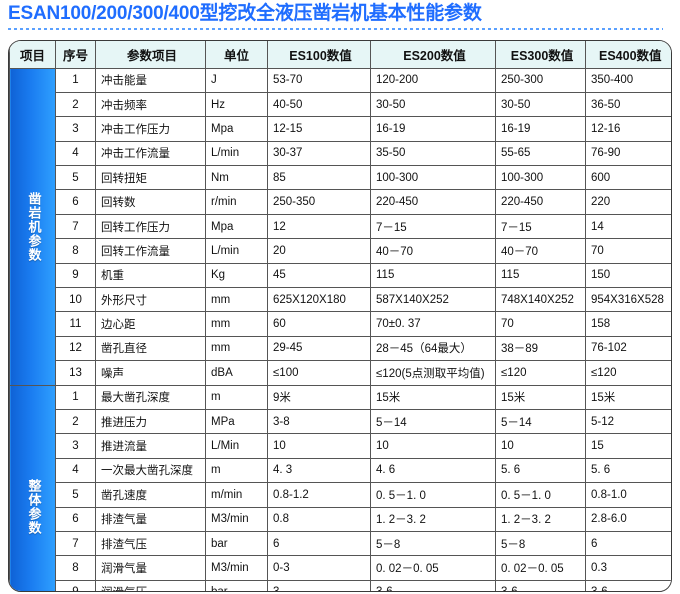 Image resolution: width=680 pixels, height=594 pixels. What do you see at coordinates (150, 397) in the screenshot?
I see `row-parameter: 最大凿孔深度` at bounding box center [150, 397].